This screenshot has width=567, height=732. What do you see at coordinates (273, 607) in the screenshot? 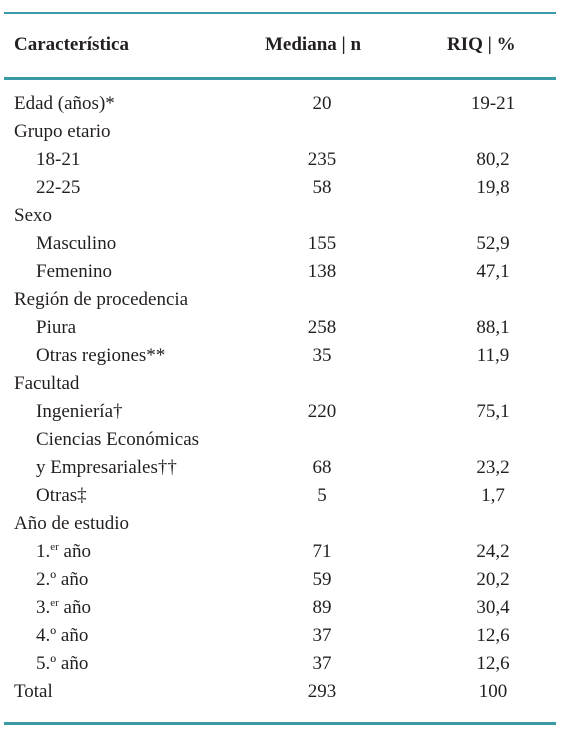
I see `table-row: 3.er año 89 30,4` at bounding box center [273, 607].